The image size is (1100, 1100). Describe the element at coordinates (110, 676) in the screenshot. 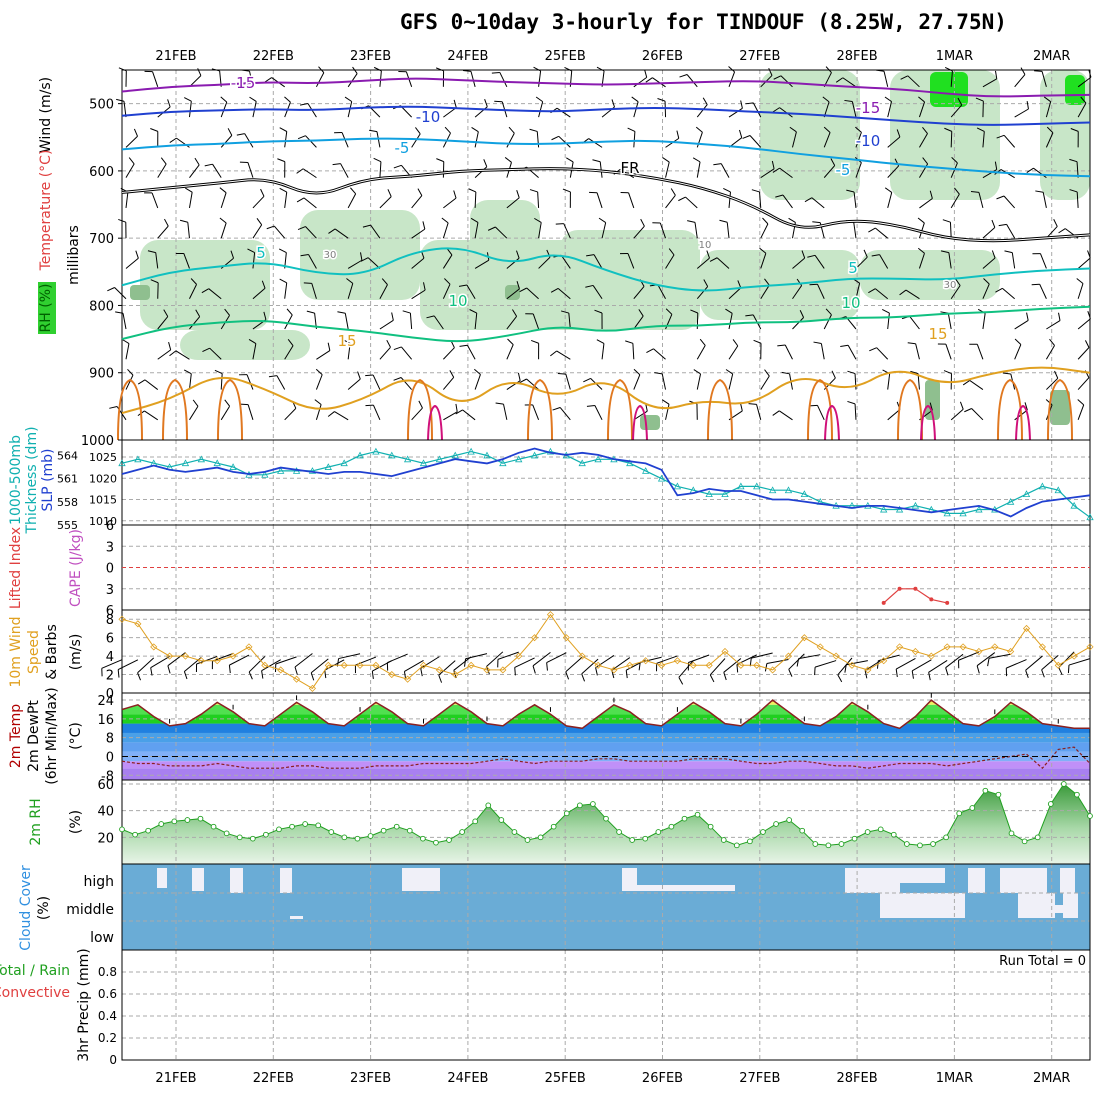

I see `wind-tick: 2` at that location.